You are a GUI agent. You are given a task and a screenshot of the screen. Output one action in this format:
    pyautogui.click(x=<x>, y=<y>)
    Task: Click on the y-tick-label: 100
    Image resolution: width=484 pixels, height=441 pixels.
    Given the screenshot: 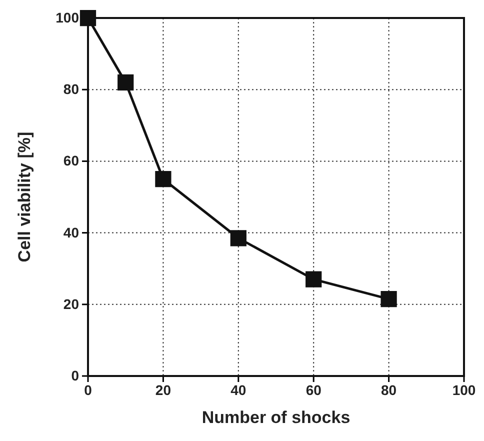 What is the action you would take?
    pyautogui.click(x=68, y=17)
    